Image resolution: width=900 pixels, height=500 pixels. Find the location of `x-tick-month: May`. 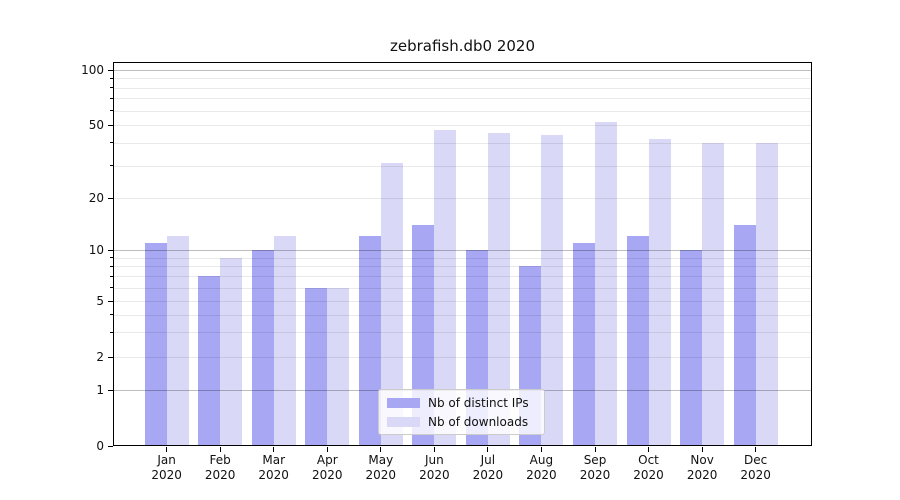

x-tick-month: May is located at coordinates (381, 460).